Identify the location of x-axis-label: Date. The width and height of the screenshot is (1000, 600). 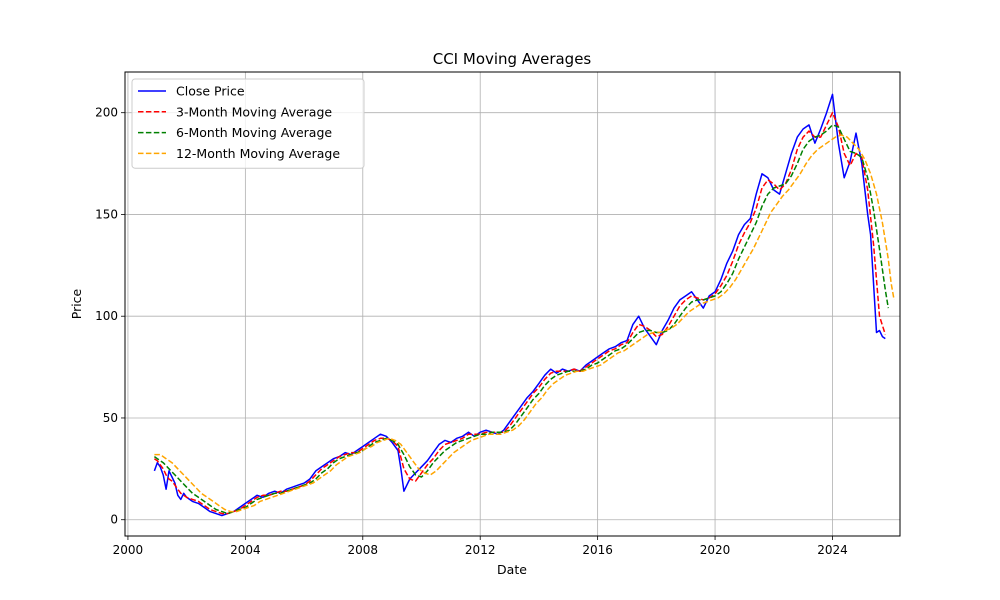
(512, 569).